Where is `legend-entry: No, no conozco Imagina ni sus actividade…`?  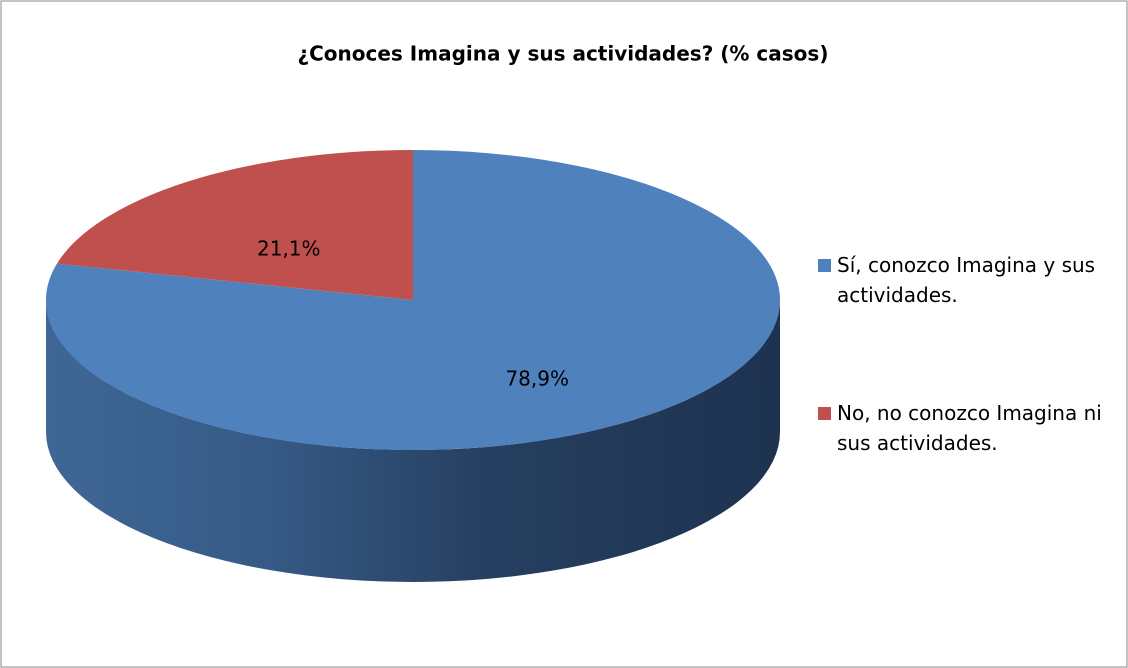
legend-entry: No, no conozco Imagina ni sus actividade… is located at coordinates (963, 428).